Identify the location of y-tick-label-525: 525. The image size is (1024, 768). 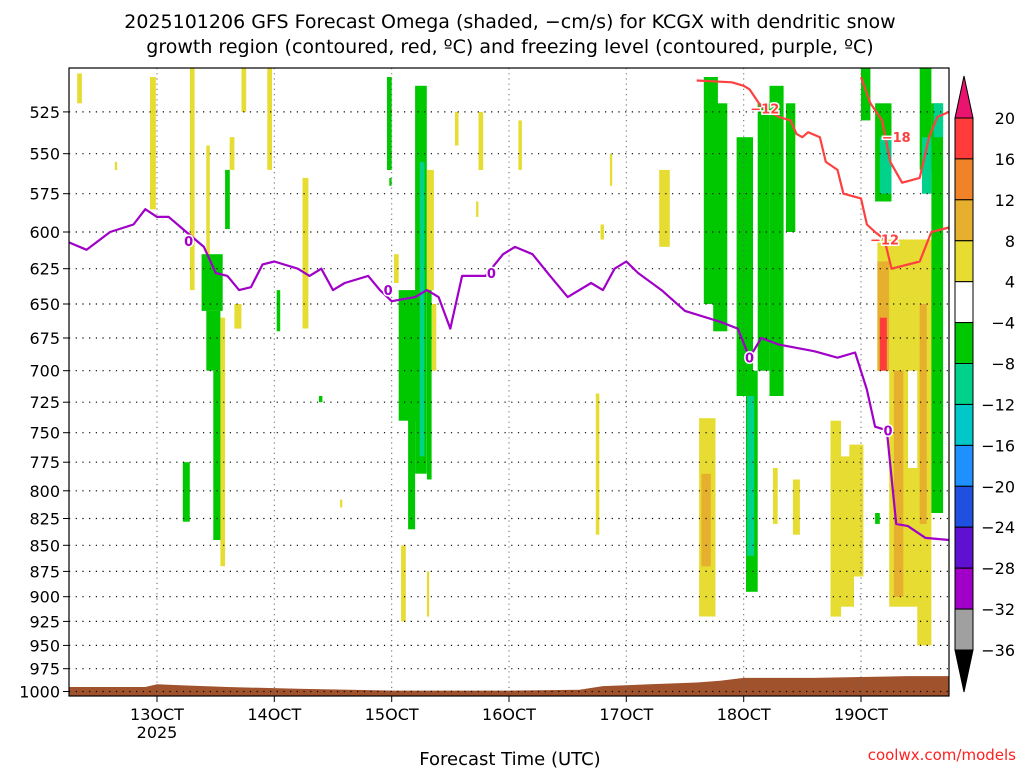
(44, 112).